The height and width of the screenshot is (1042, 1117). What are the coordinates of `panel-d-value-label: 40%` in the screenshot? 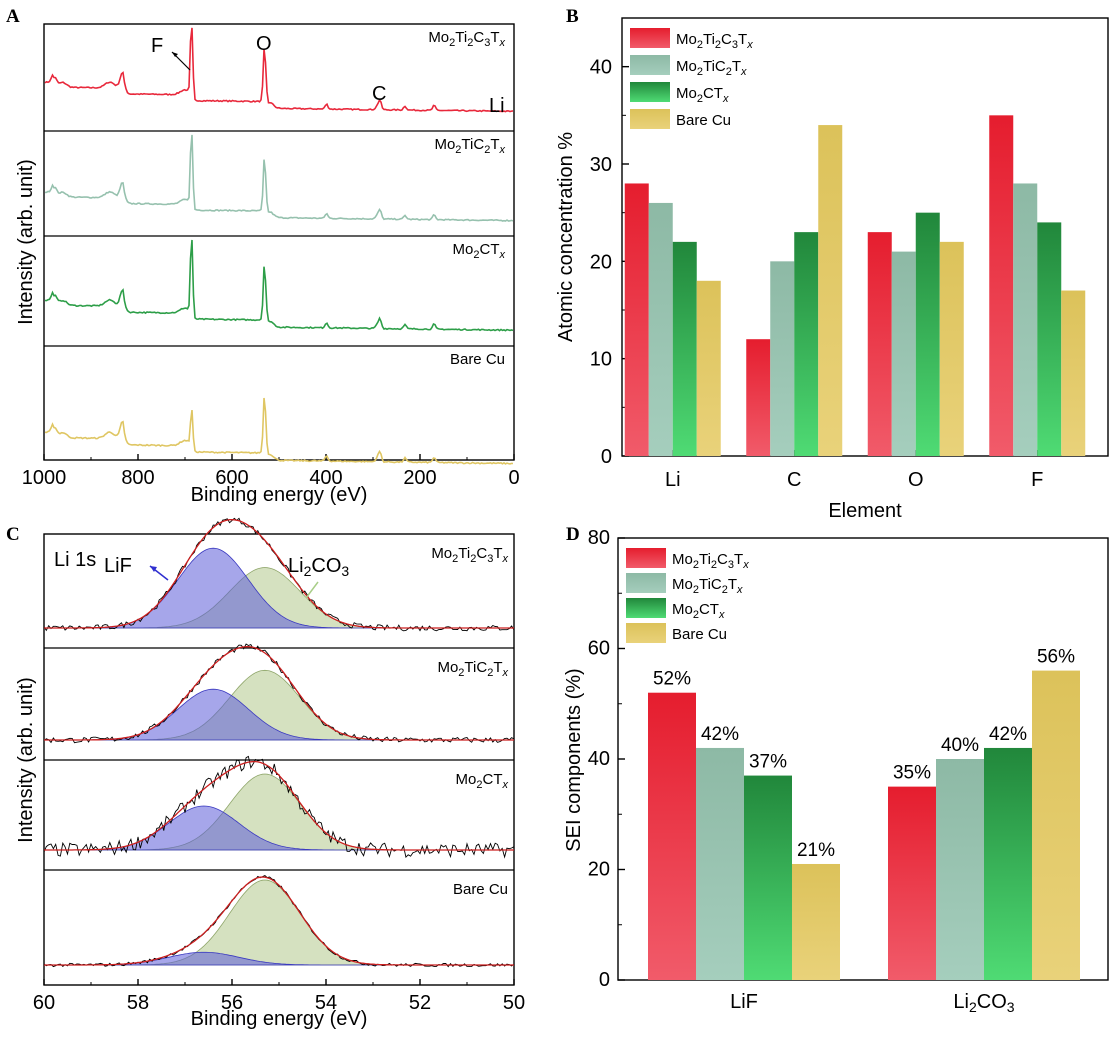 It's located at (960, 745).